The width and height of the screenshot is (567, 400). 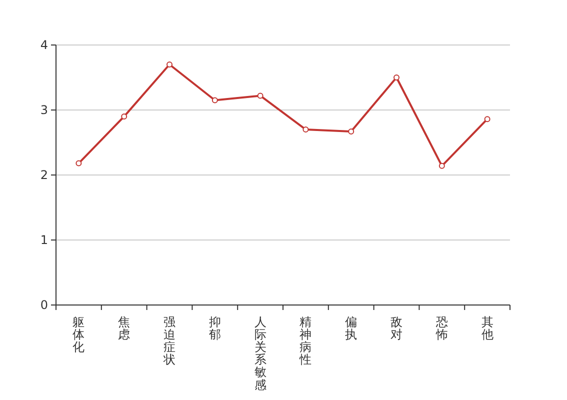 What do you see at coordinates (44, 240) in the screenshot?
I see `y-tick-label: 1` at bounding box center [44, 240].